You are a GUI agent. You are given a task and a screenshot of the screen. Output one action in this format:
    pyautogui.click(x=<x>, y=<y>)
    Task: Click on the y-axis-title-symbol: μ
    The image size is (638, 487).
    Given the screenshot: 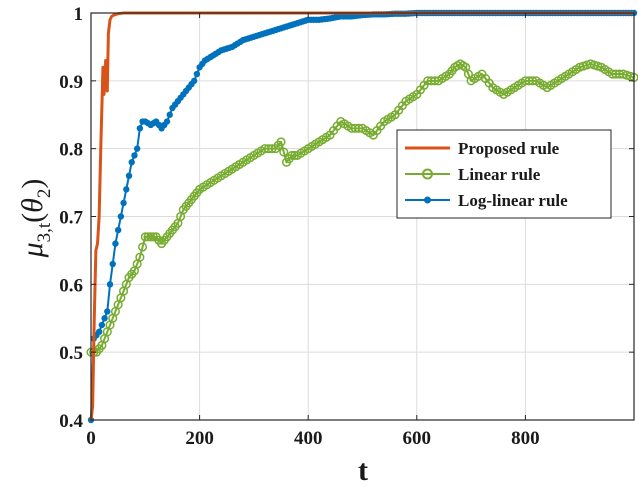 What is the action you would take?
    pyautogui.click(x=32, y=250)
    